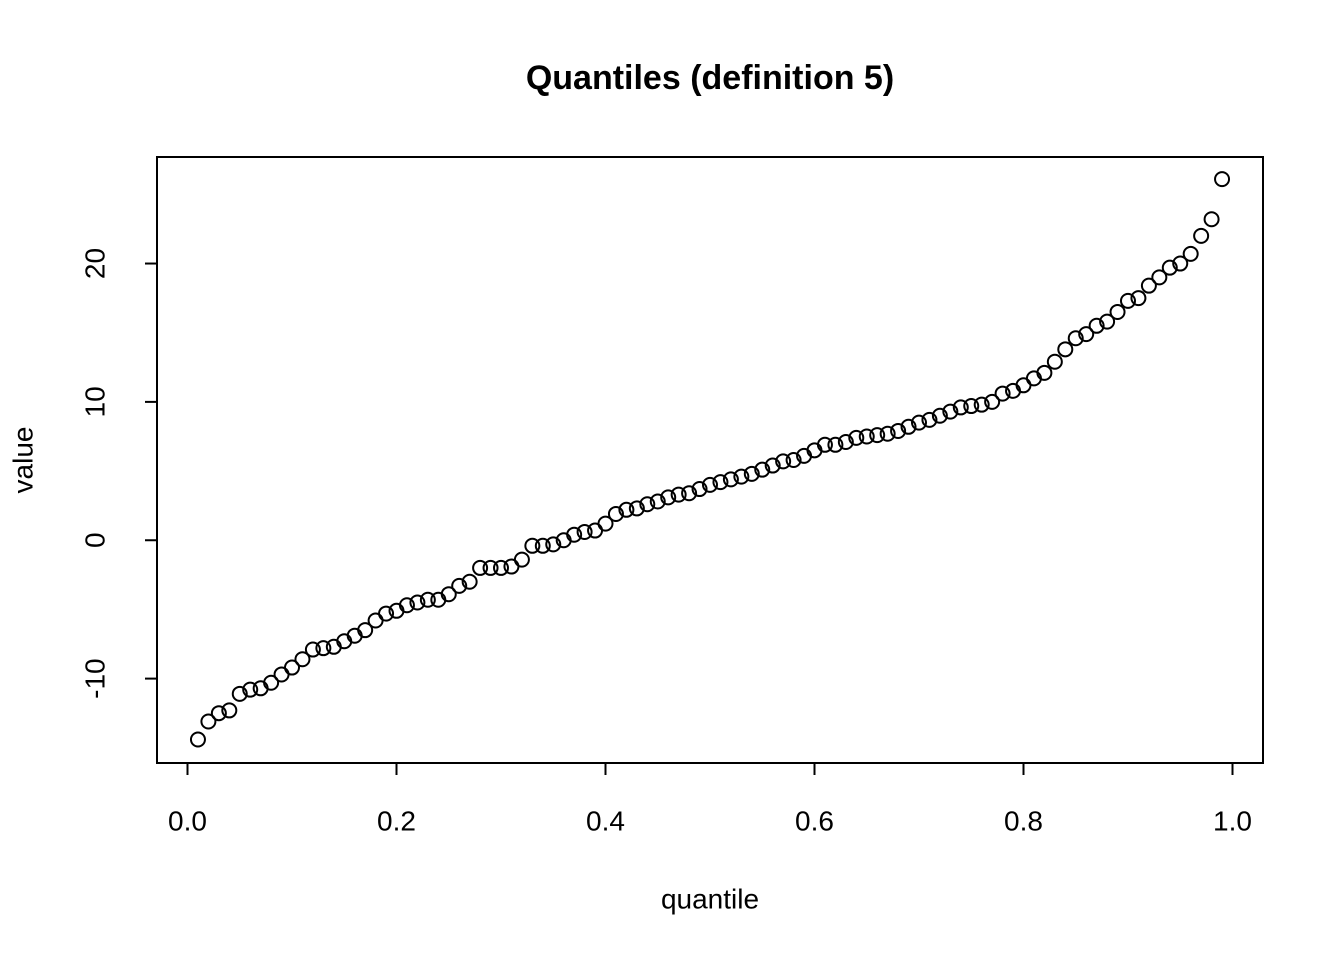  What do you see at coordinates (710, 898) in the screenshot?
I see `x-axis-label: quantile` at bounding box center [710, 898].